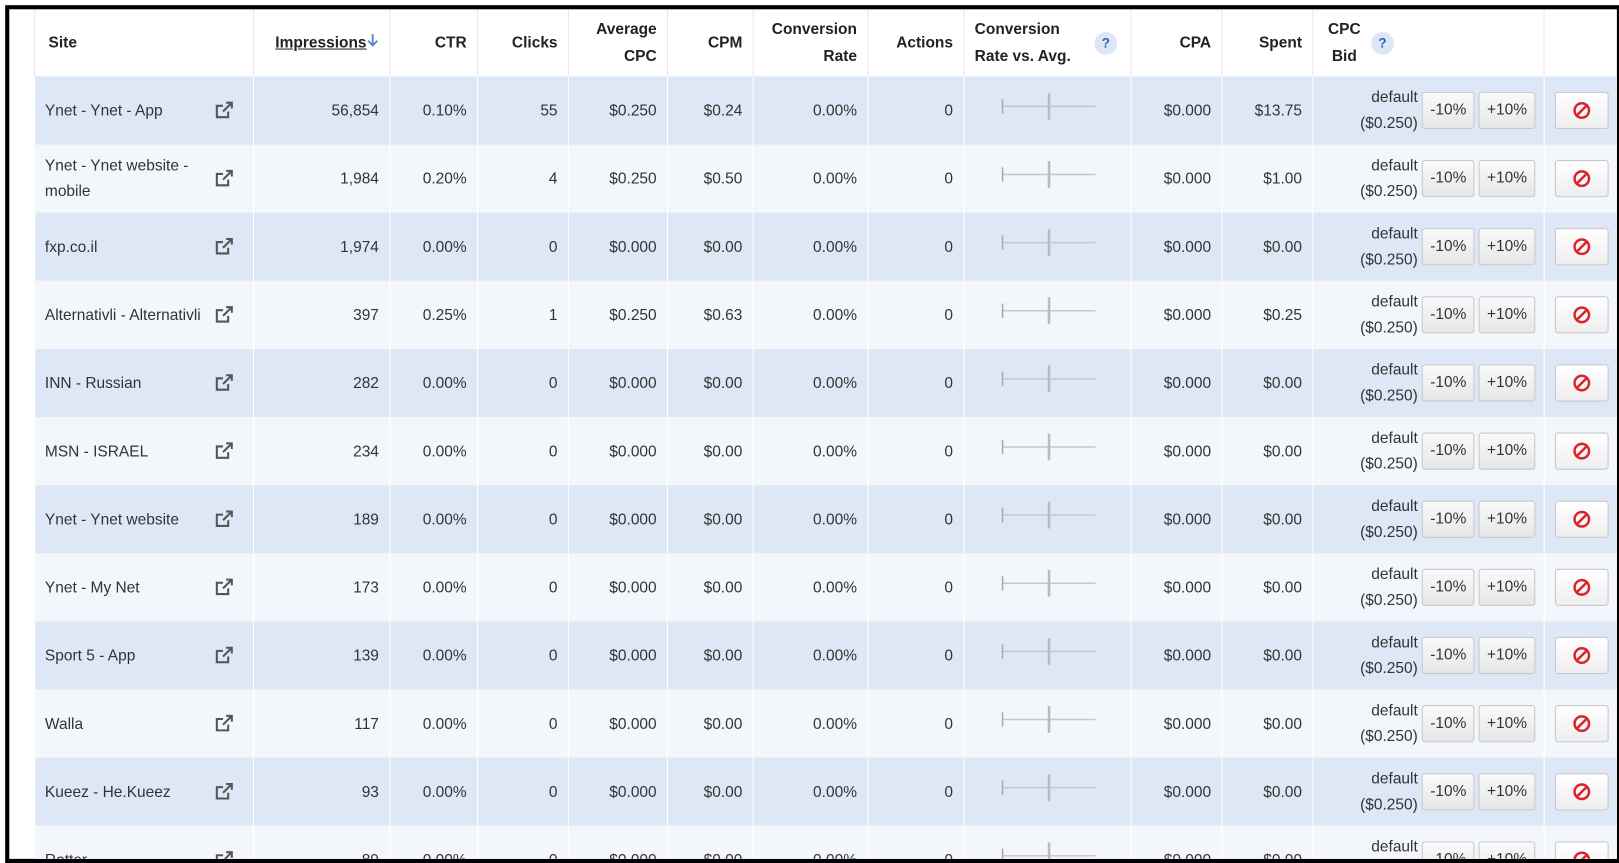 The image size is (1619, 863). What do you see at coordinates (710, 178) in the screenshot?
I see `cell-cpm: $0.50` at bounding box center [710, 178].